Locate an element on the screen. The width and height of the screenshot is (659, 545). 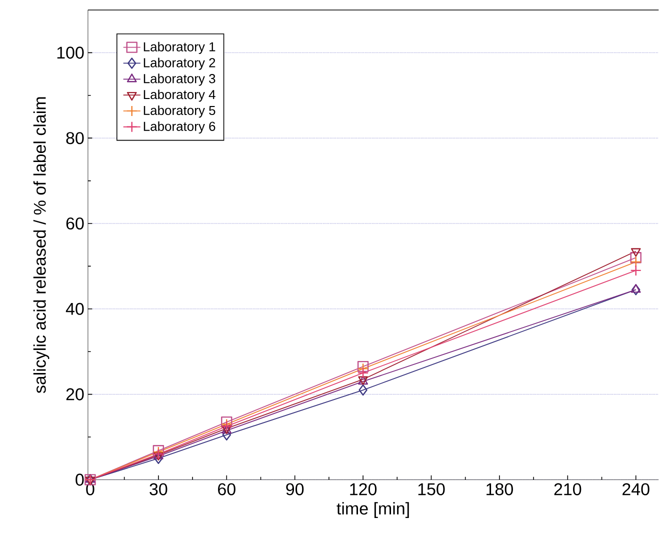
legend-label: Laboratory 4 is located at coordinates (180, 96).